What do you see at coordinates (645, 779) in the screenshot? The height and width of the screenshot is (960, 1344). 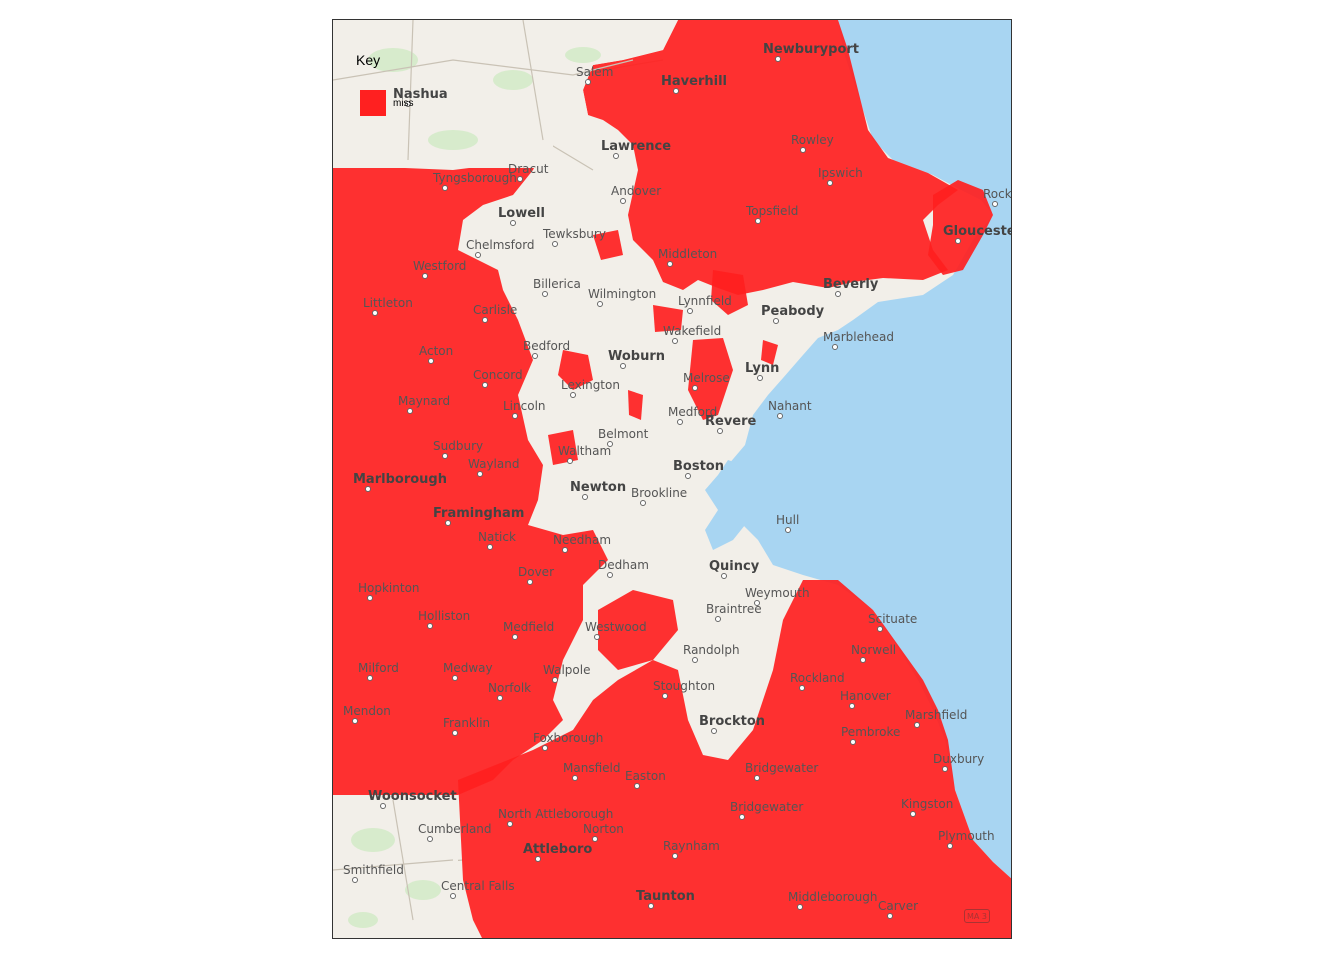 I see `place-easton: Easton` at bounding box center [645, 779].